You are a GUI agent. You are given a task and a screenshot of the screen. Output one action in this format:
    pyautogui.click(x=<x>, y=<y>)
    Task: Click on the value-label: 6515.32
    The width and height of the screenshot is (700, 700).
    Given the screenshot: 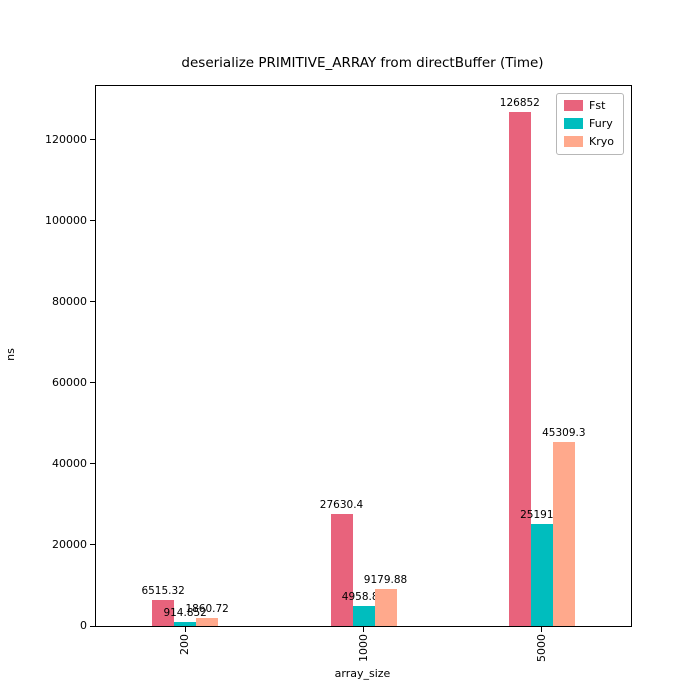 What is the action you would take?
    pyautogui.click(x=163, y=590)
    